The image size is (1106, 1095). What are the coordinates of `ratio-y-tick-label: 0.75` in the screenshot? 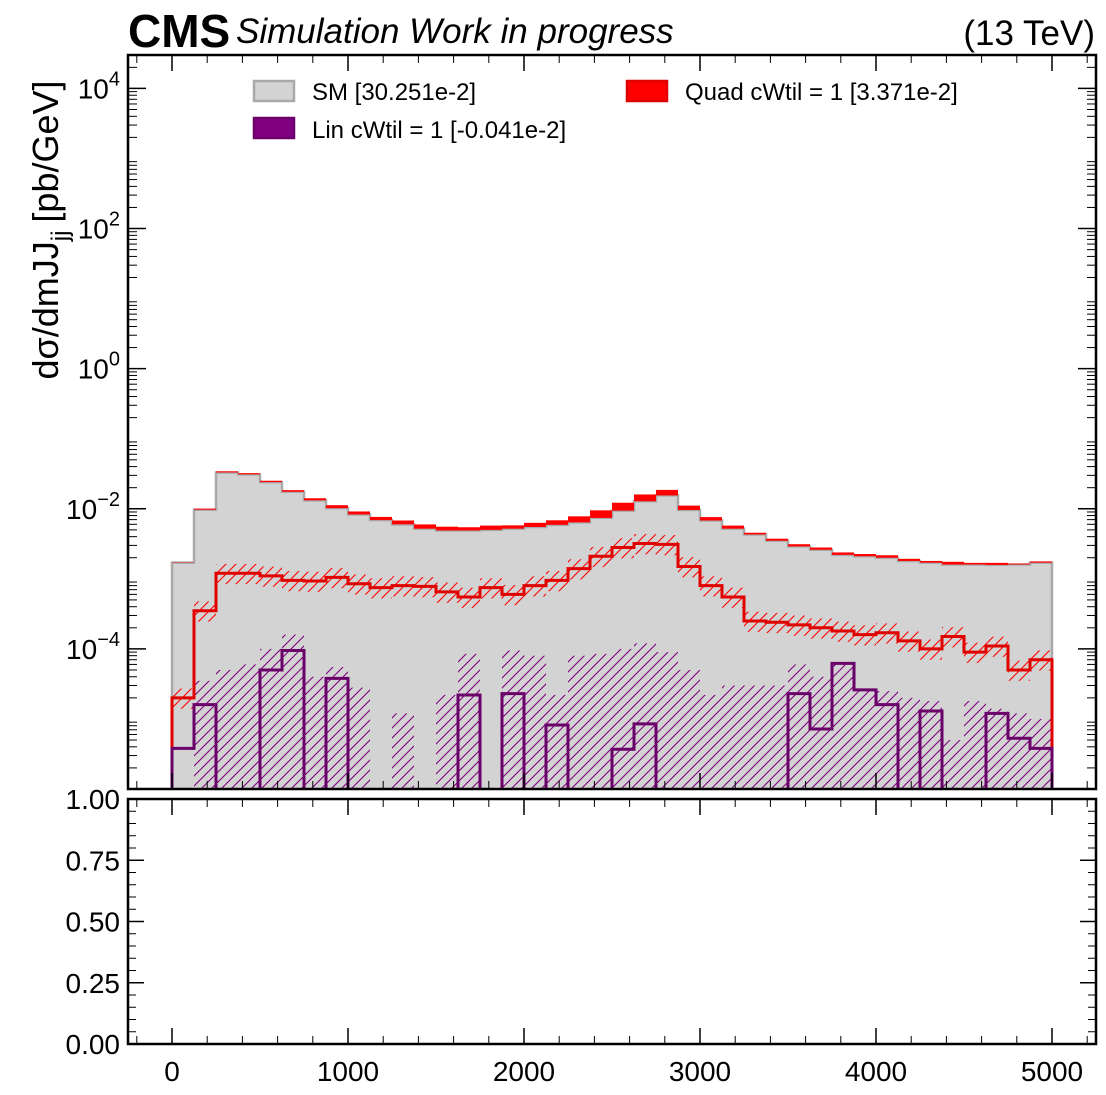 It's located at (93, 860).